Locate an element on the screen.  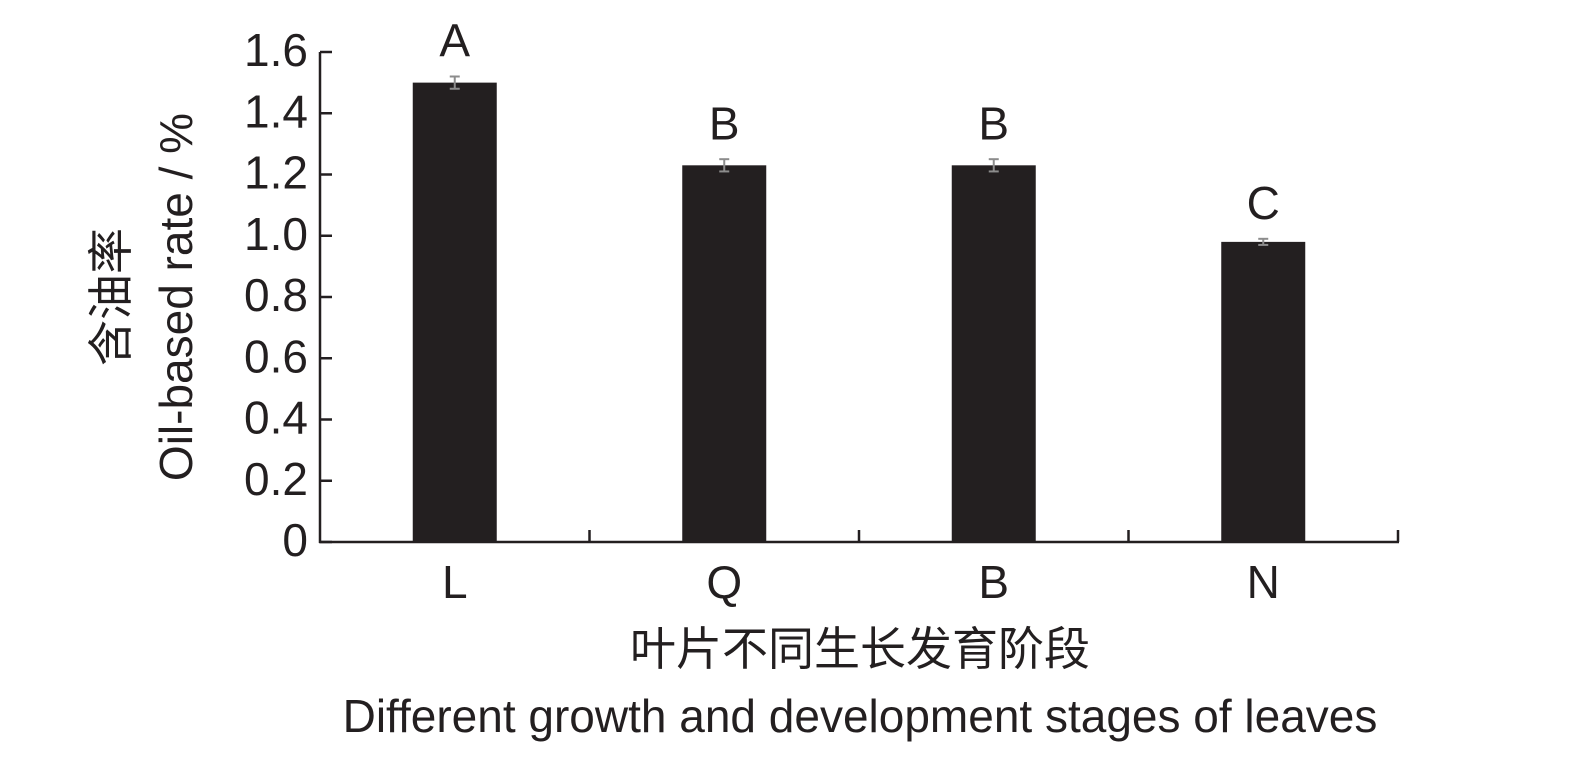
y-tick-label: 1.2 is located at coordinates (276, 173).